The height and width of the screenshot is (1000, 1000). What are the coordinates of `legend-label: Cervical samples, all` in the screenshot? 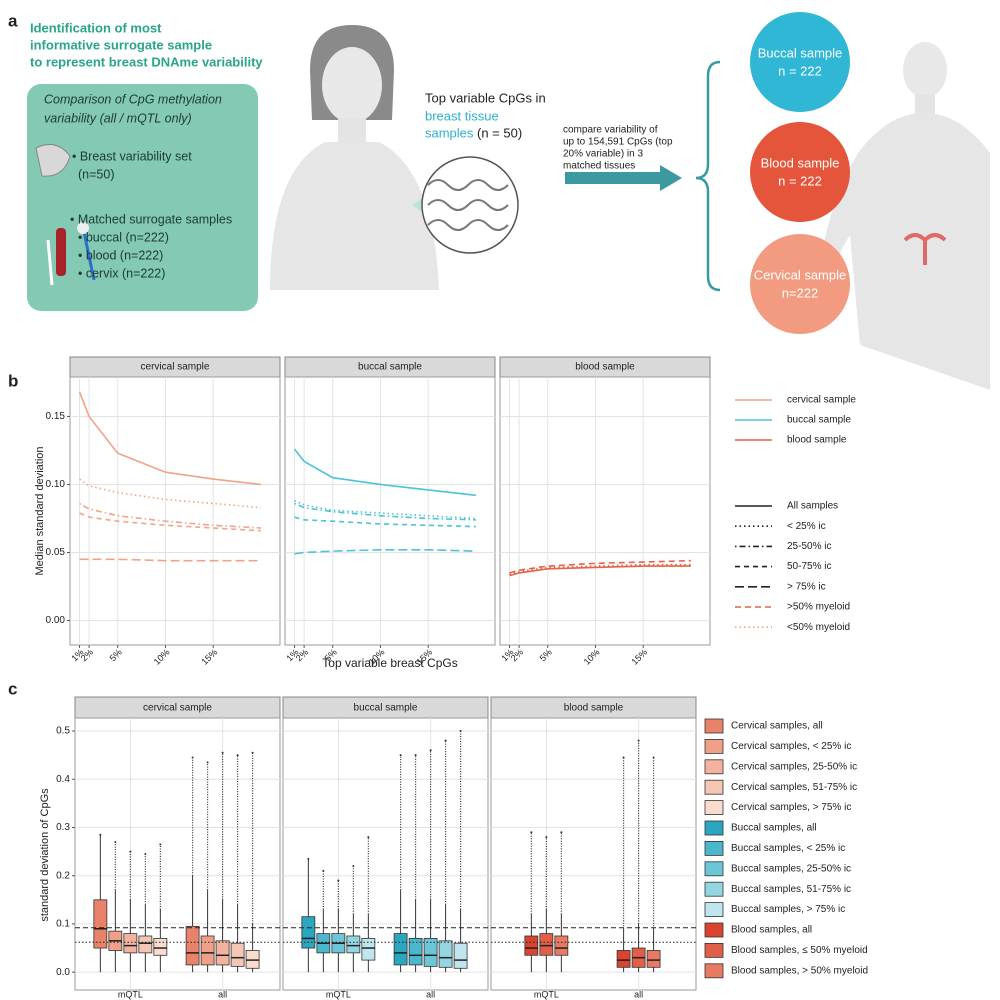 It's located at (777, 726).